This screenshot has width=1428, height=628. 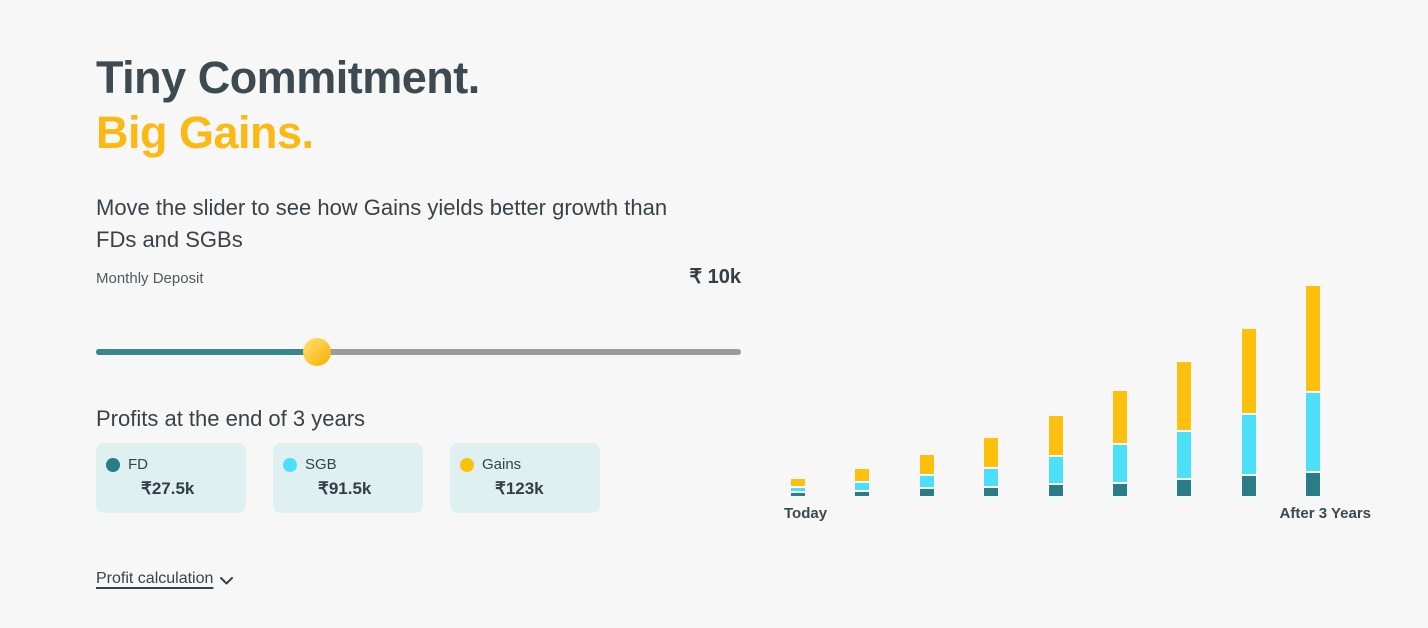 I want to click on monthly-deposit-slider, so click(x=418, y=352).